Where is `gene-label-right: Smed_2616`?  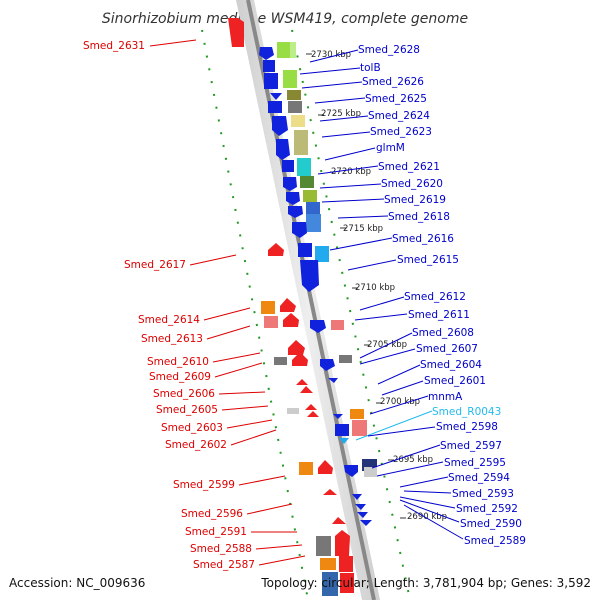
gene-label-right: Smed_2616 is located at coordinates (423, 239).